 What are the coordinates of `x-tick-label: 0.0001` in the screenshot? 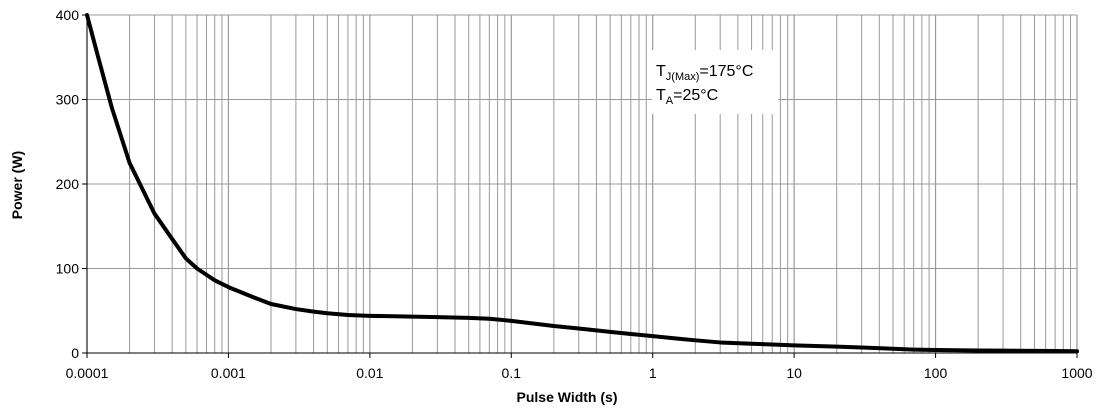 It's located at (87, 373).